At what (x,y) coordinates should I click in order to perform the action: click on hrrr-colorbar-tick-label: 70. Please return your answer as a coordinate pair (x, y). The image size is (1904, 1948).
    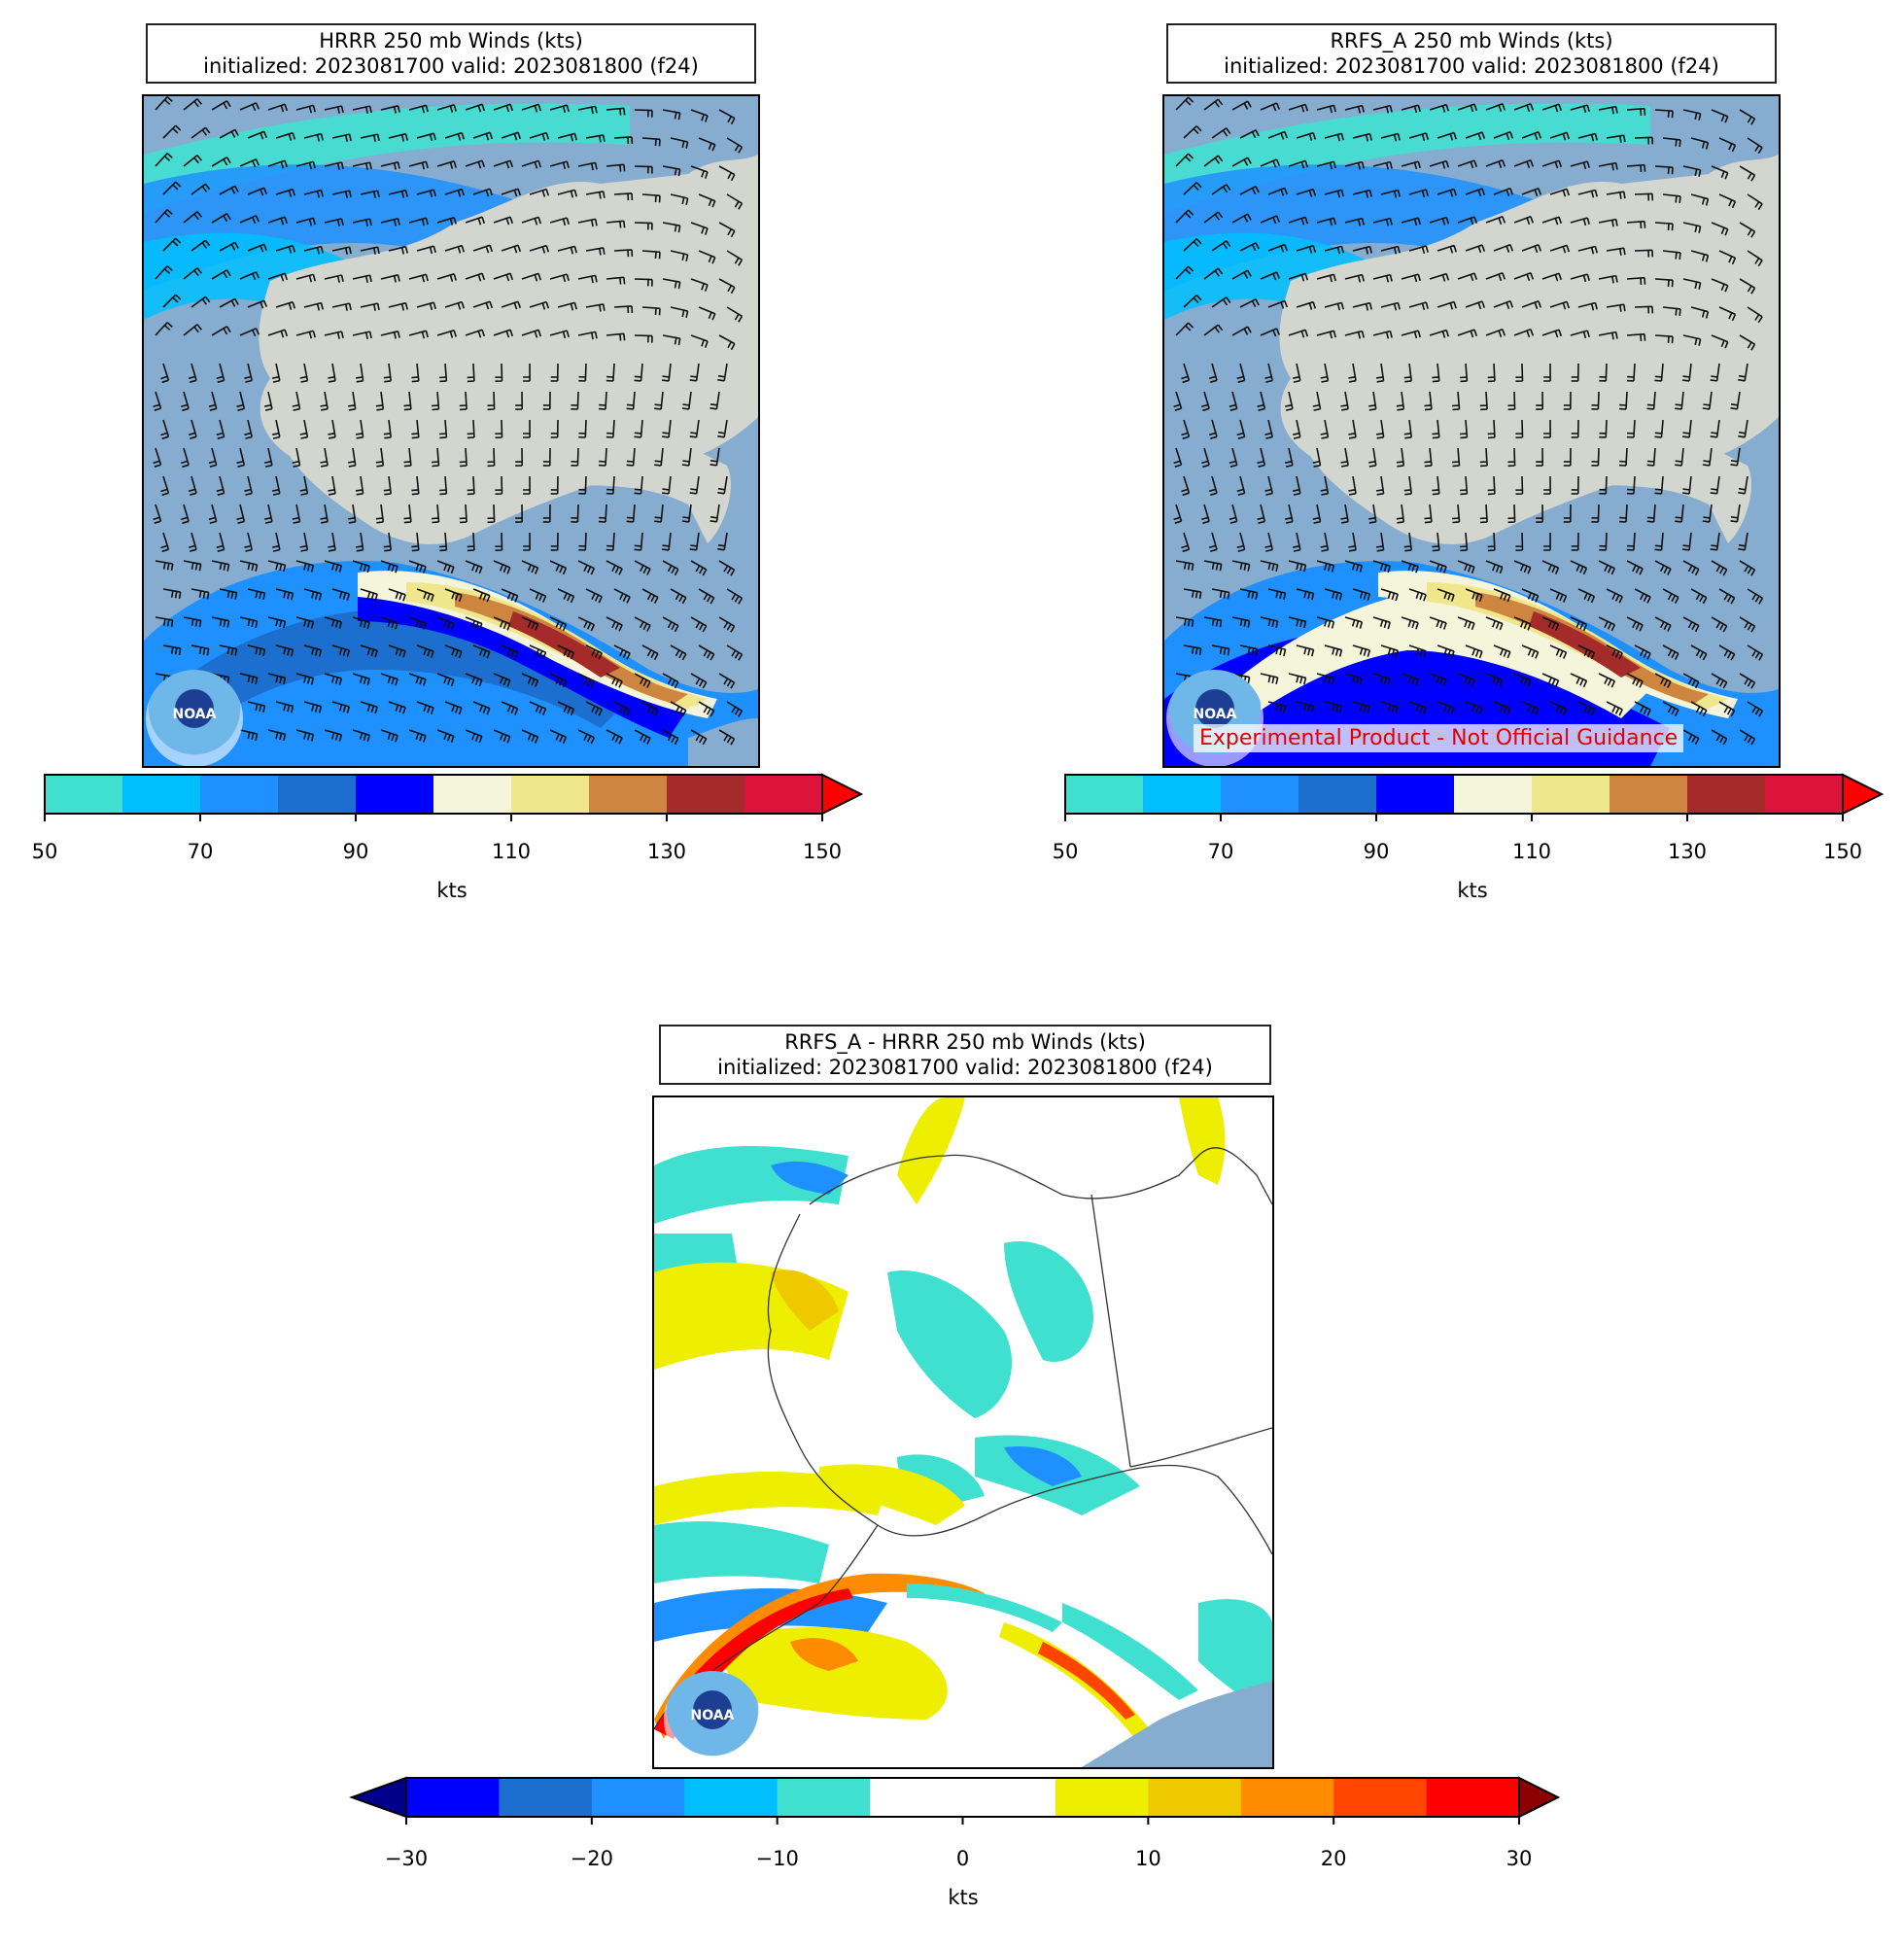
    Looking at the image, I should click on (200, 852).